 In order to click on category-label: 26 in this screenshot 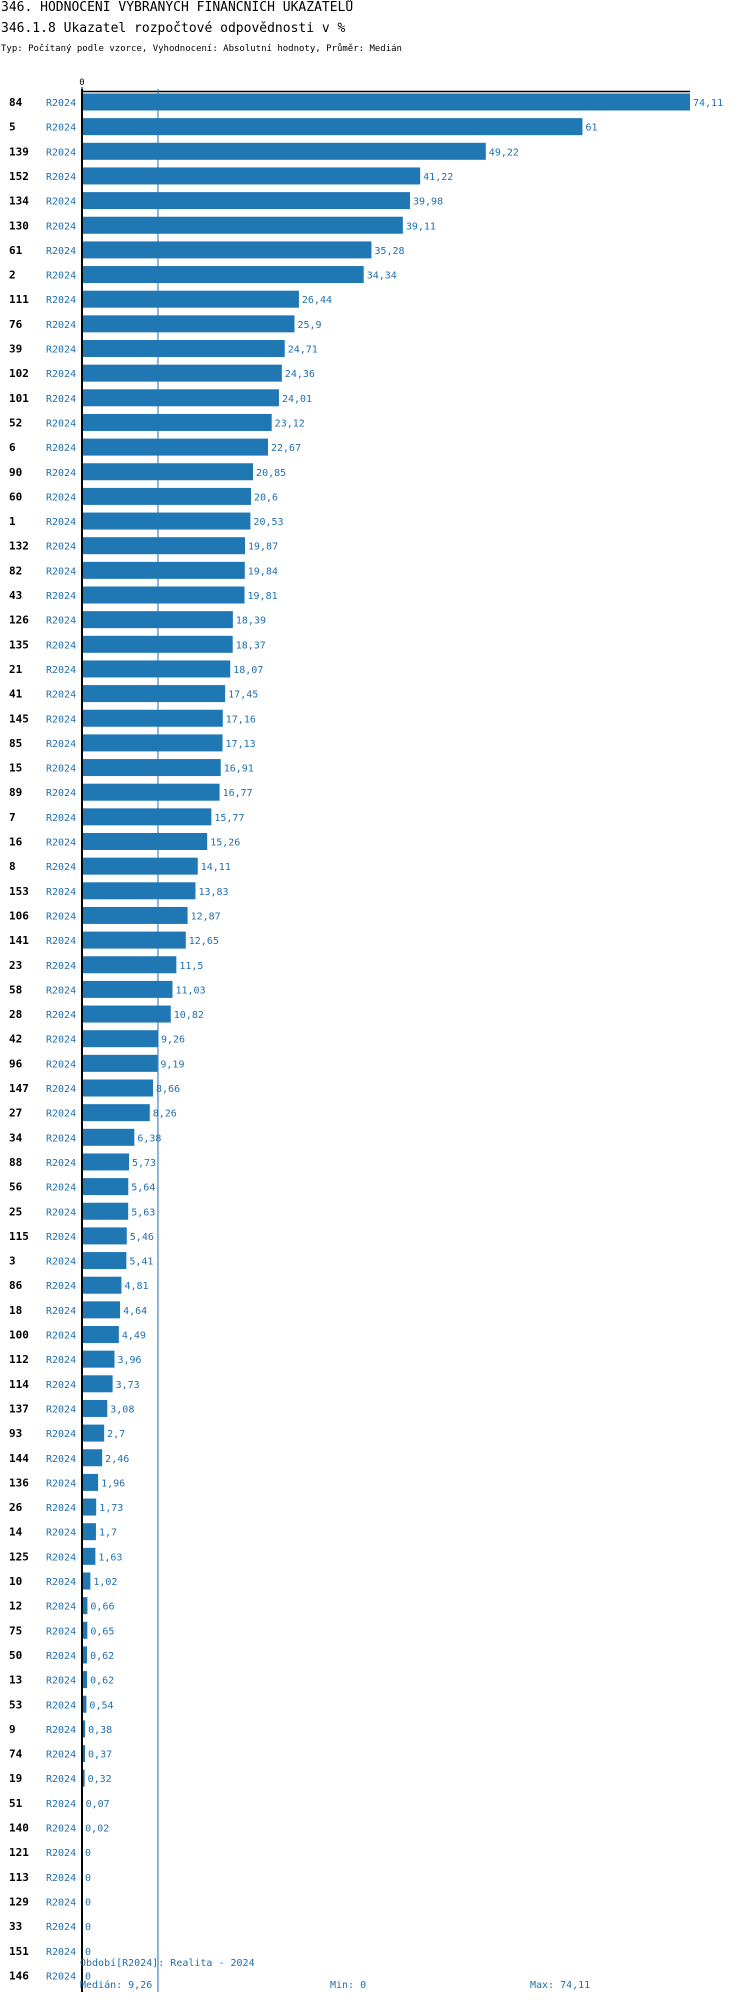, I will do `click(16, 1507)`.